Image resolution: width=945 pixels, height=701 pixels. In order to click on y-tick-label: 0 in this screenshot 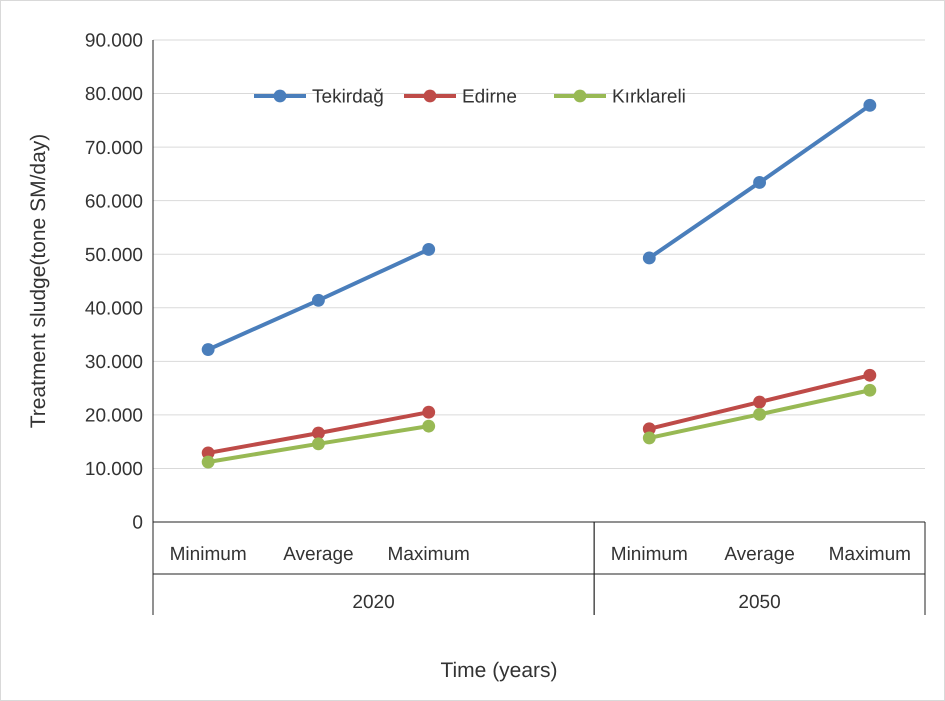, I will do `click(137, 523)`.